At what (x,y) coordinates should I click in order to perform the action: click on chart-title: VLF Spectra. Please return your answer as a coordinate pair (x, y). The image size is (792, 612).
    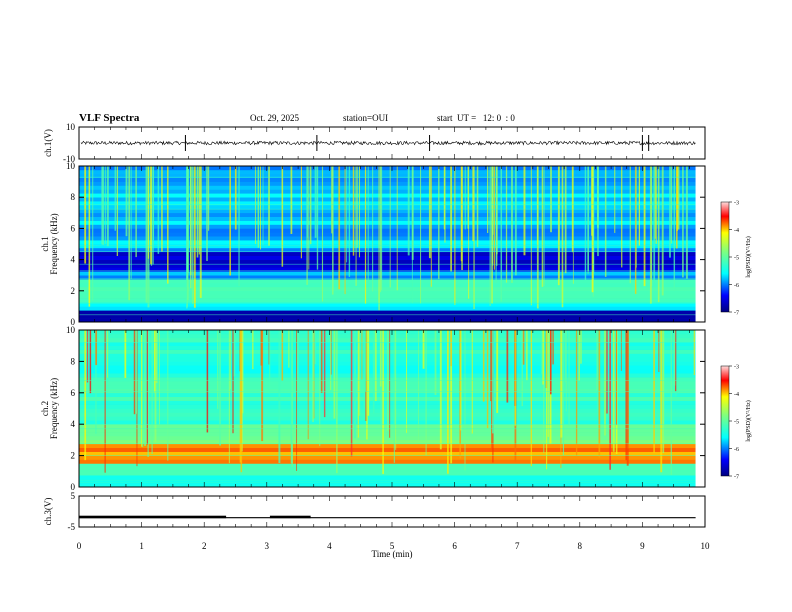
    Looking at the image, I should click on (109, 118).